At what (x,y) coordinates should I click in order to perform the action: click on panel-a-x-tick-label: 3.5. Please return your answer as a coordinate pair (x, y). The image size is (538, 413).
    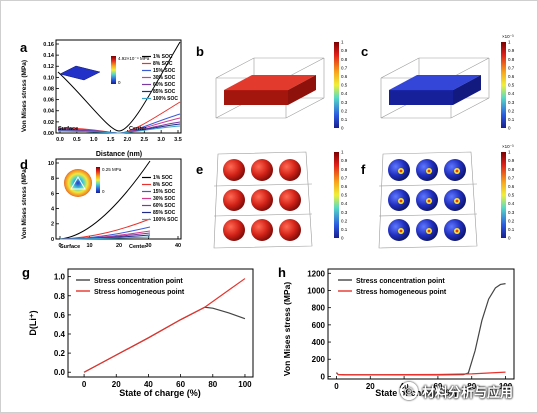
    Looking at the image, I should click on (178, 140).